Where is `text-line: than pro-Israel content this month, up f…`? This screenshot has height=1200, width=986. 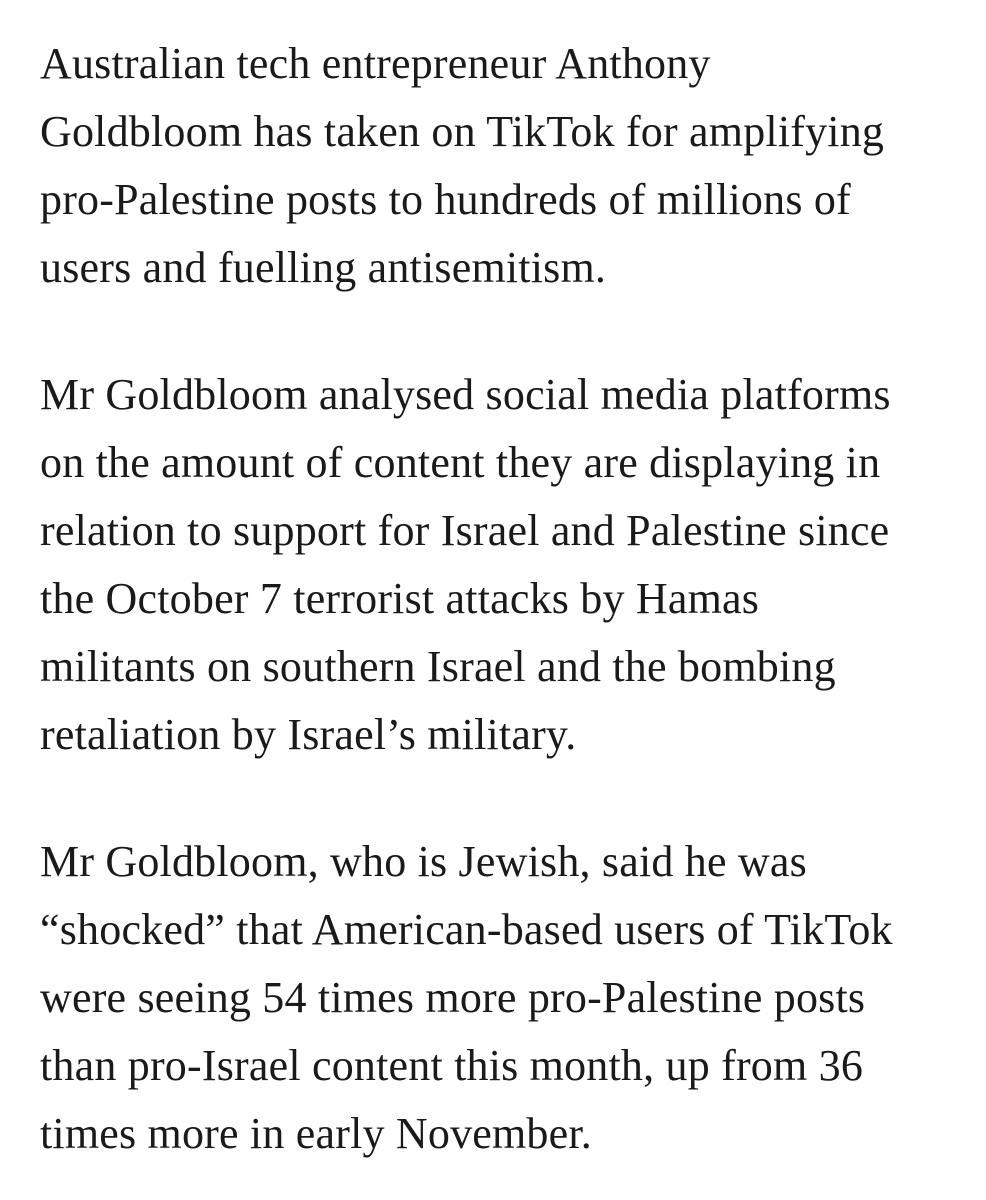
text-line: than pro-Israel content this month, up f… is located at coordinates (452, 1065).